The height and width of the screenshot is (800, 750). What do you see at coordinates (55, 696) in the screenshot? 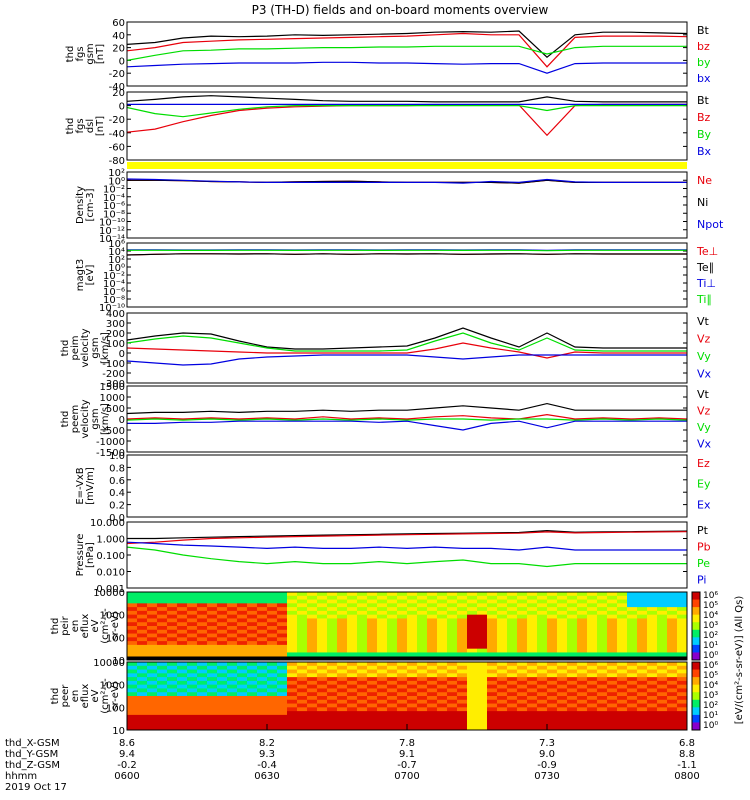
I see `ylabel-line: thd` at bounding box center [55, 696].